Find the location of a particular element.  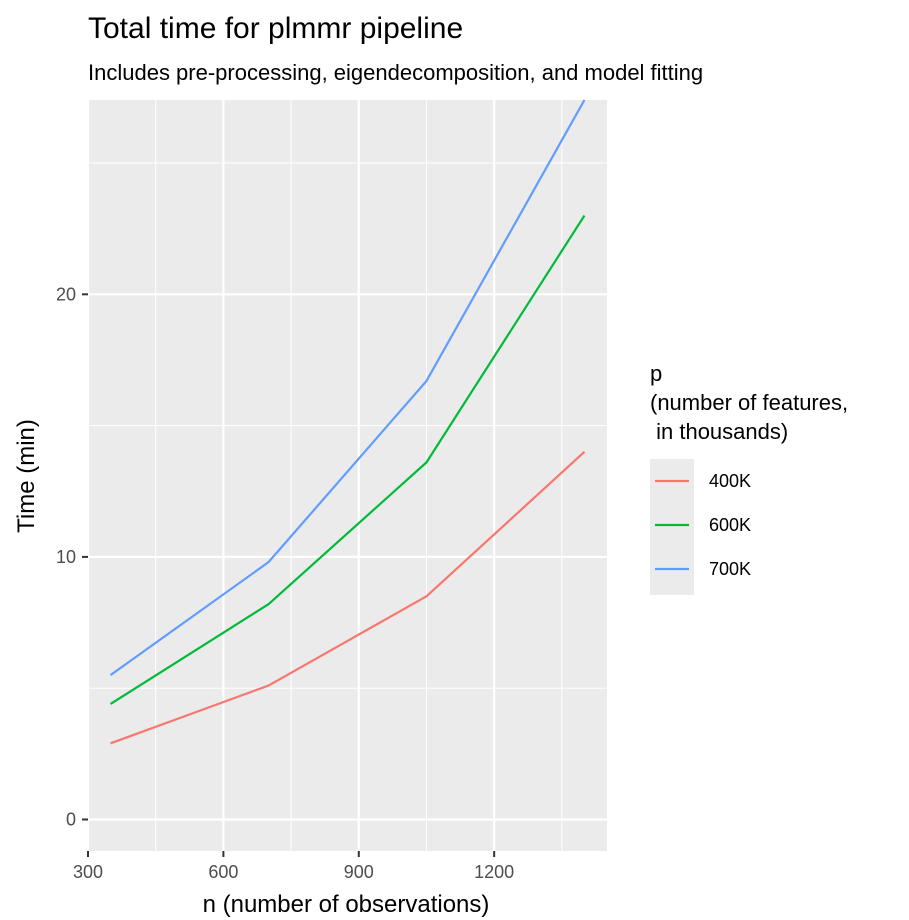

x-axis-title: n (number of observations) is located at coordinates (346, 904).